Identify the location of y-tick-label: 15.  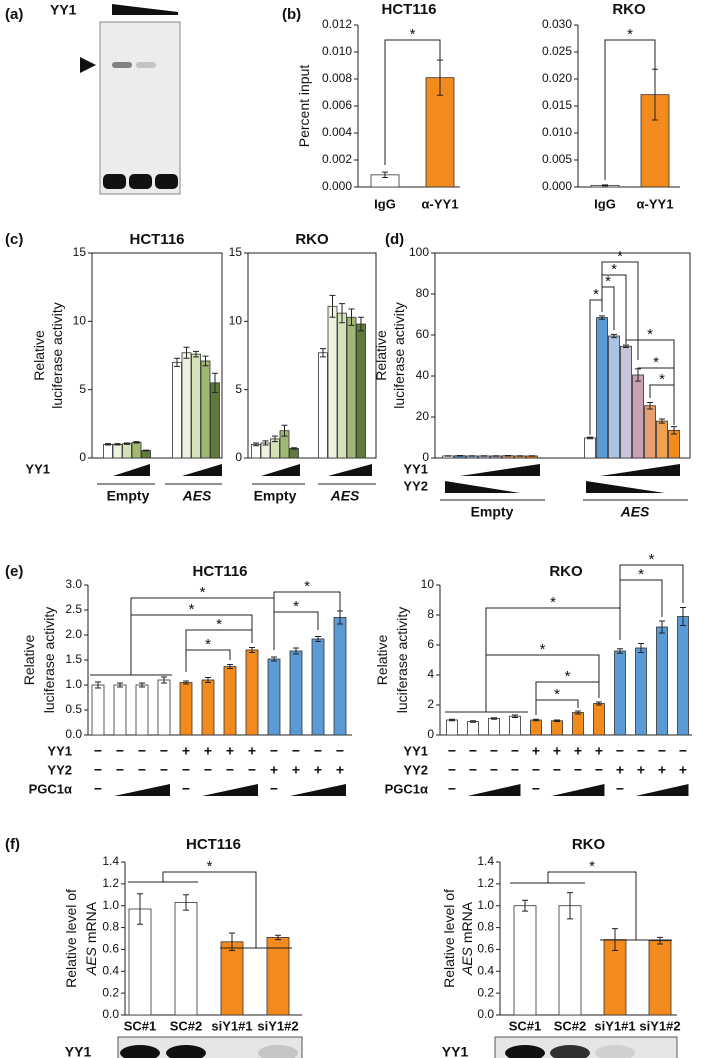
(236, 252).